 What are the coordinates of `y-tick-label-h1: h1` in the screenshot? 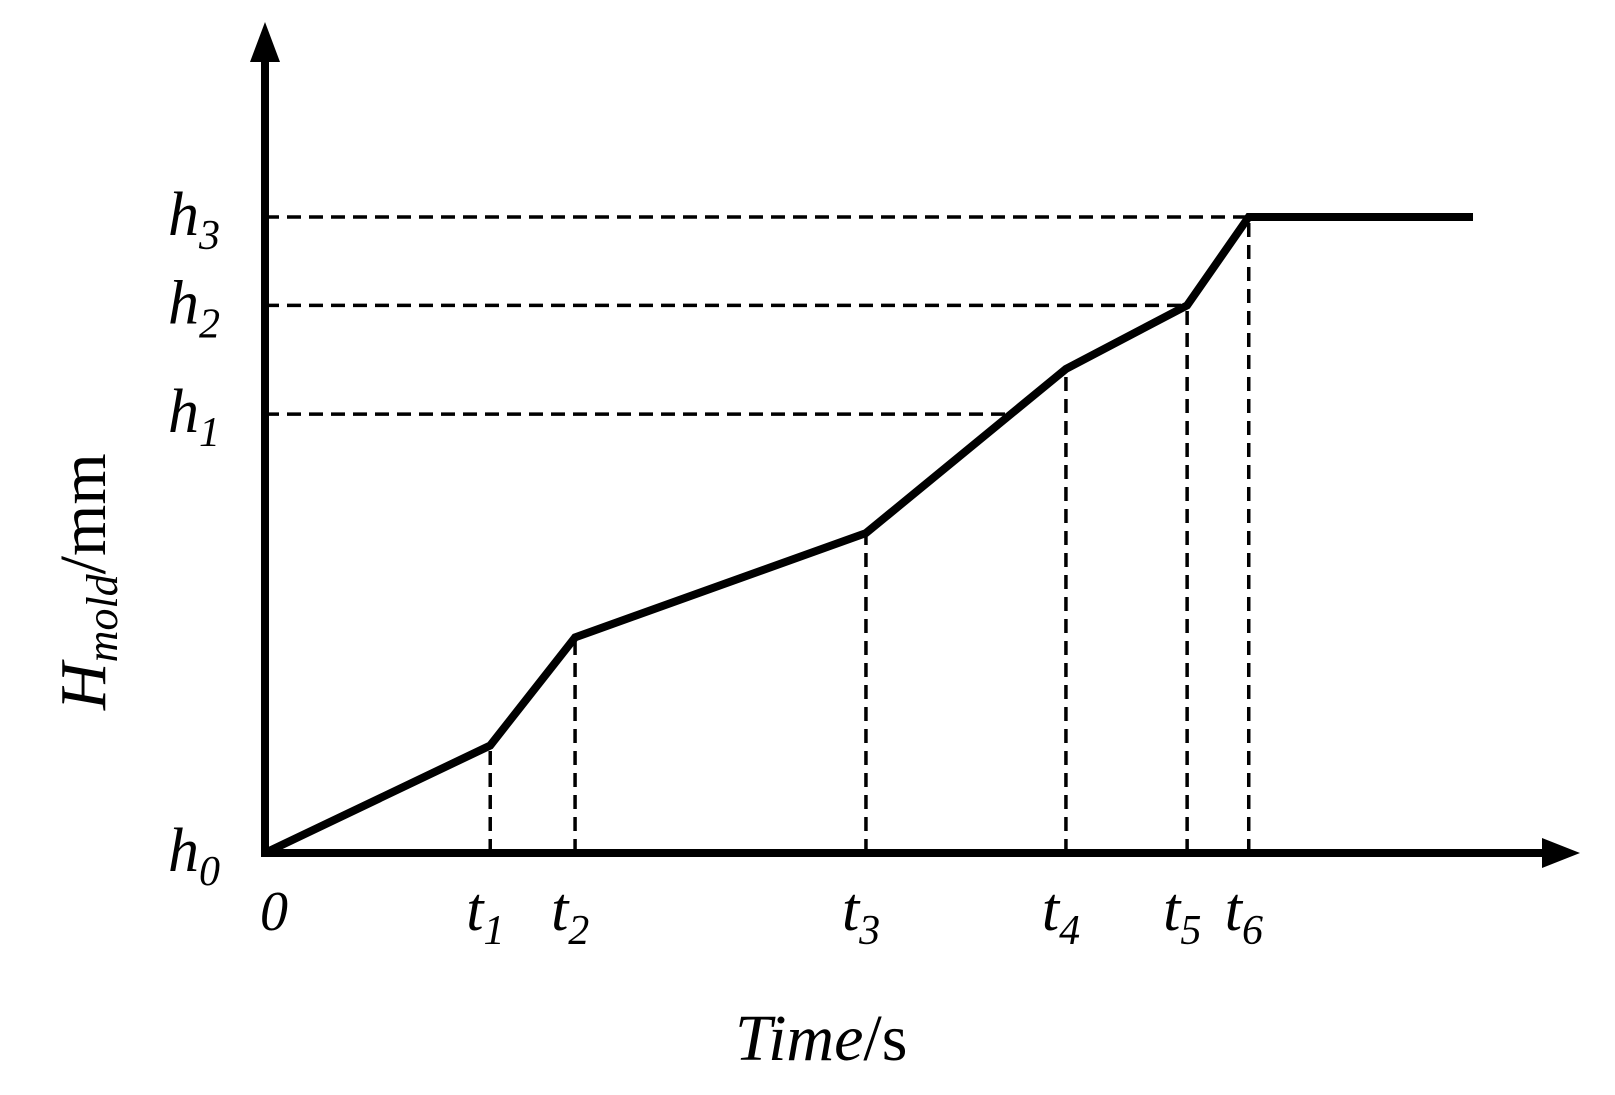 It's located at (194, 417).